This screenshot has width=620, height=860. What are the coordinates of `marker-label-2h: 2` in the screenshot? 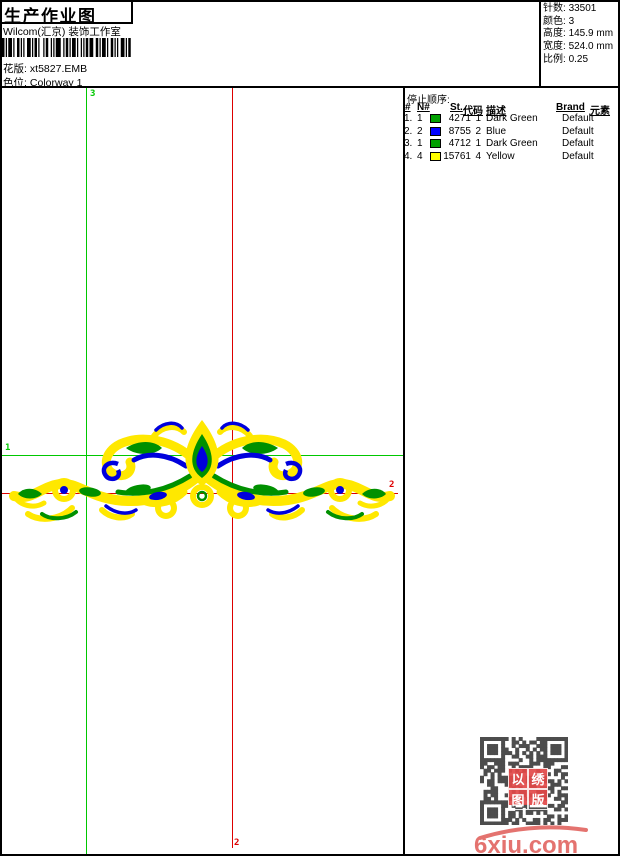 It's located at (392, 485).